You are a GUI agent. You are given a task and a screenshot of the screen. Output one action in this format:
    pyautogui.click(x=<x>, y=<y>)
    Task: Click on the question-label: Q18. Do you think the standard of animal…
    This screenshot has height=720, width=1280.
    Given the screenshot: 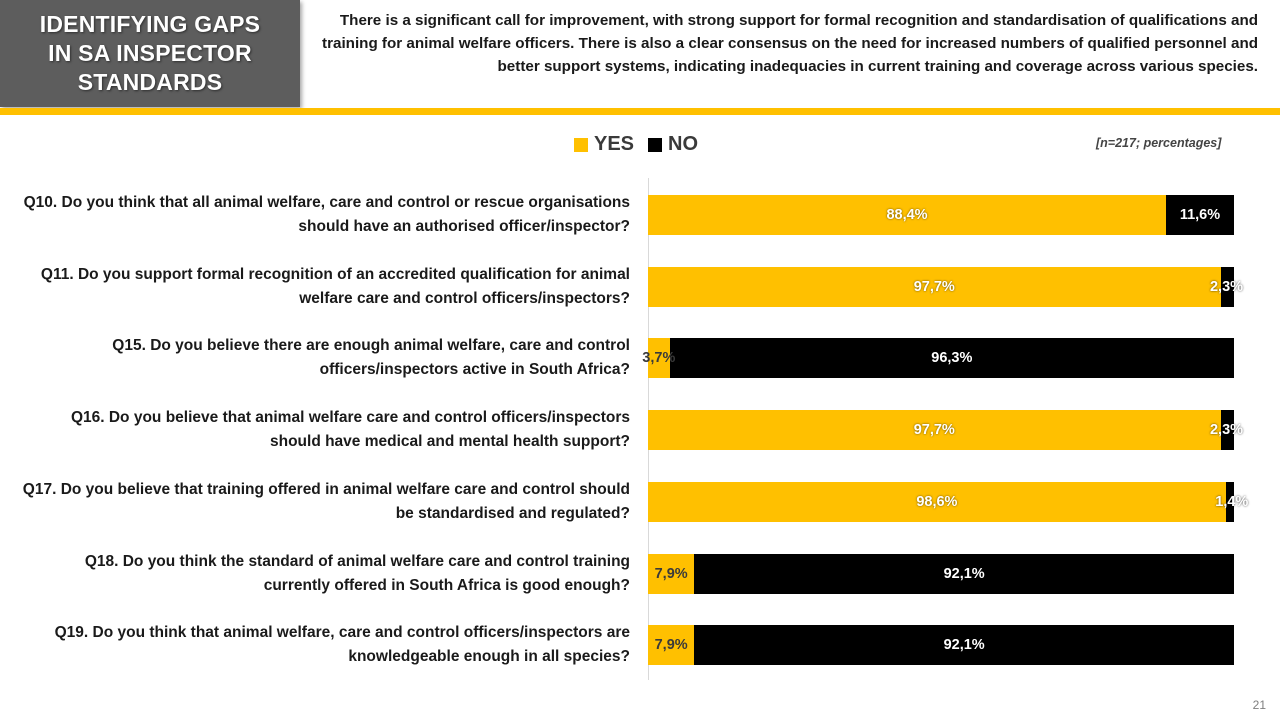 What is the action you would take?
    pyautogui.click(x=357, y=573)
    